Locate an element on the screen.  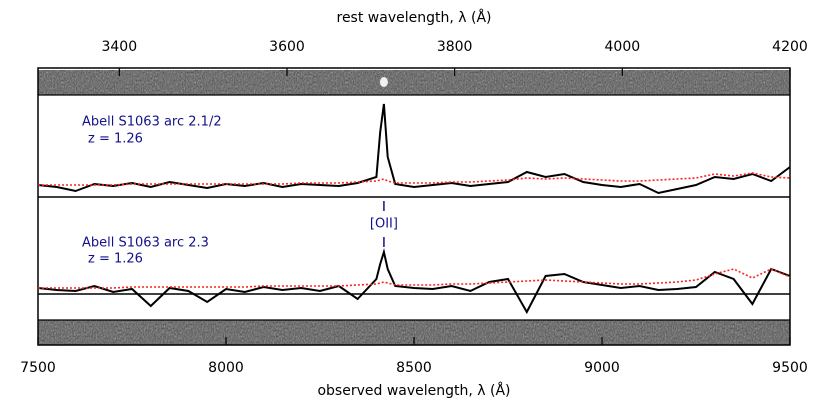
panel-label: Abell S1063 arc 2.1/2 is located at coordinates (152, 122).